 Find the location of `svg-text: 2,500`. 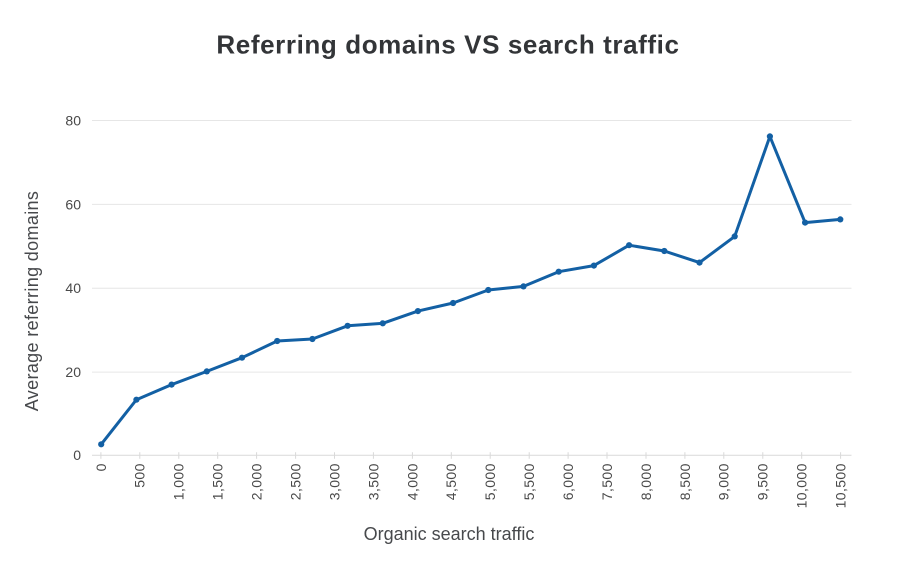

svg-text: 2,500 is located at coordinates (296, 481).